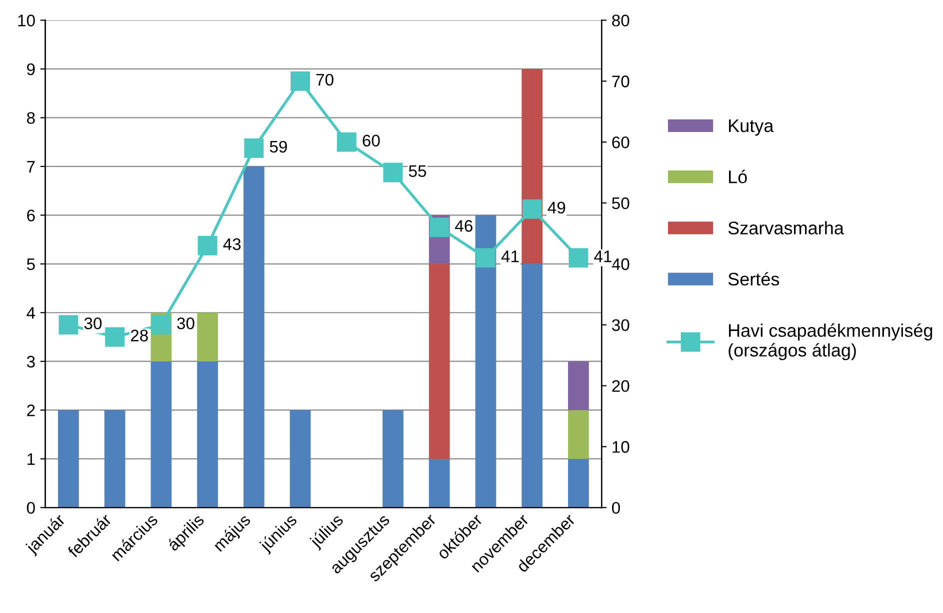 The height and width of the screenshot is (613, 943). What do you see at coordinates (30, 508) in the screenshot?
I see `y-tick-label: 0` at bounding box center [30, 508].